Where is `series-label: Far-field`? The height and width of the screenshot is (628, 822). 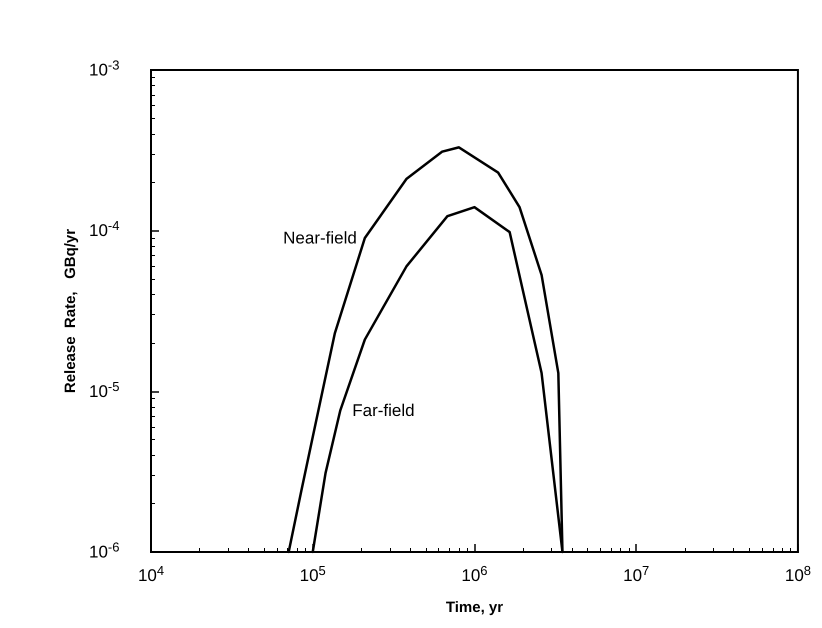
series-label: Far-field is located at coordinates (383, 410).